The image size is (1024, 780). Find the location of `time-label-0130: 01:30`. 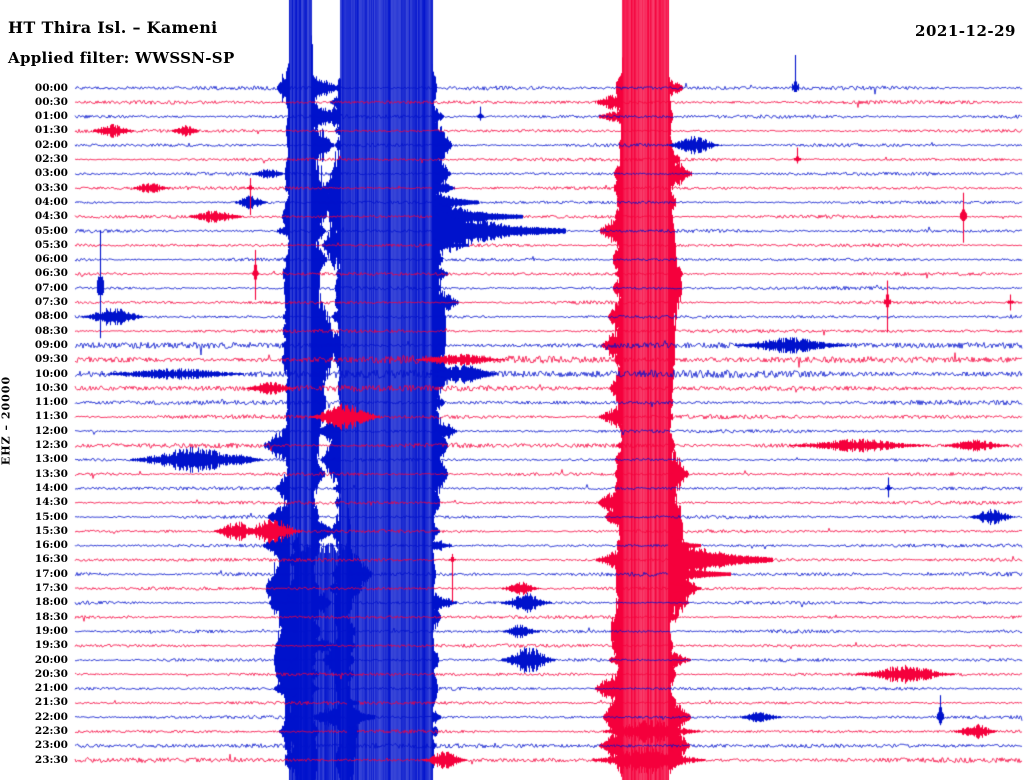

time-label-0130: 01:30 is located at coordinates (51, 130).